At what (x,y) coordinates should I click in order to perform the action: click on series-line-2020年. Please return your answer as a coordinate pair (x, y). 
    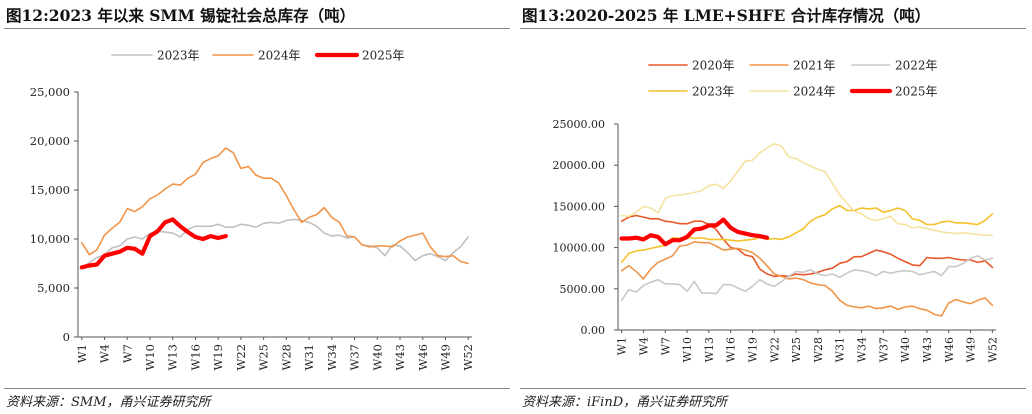
    Looking at the image, I should click on (807, 246).